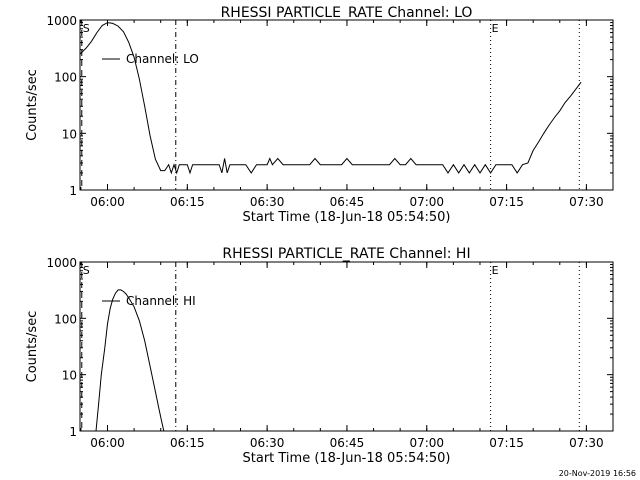 This screenshot has width=640, height=480. I want to click on panel-2-x-tick-label: 07:15, so click(506, 443).